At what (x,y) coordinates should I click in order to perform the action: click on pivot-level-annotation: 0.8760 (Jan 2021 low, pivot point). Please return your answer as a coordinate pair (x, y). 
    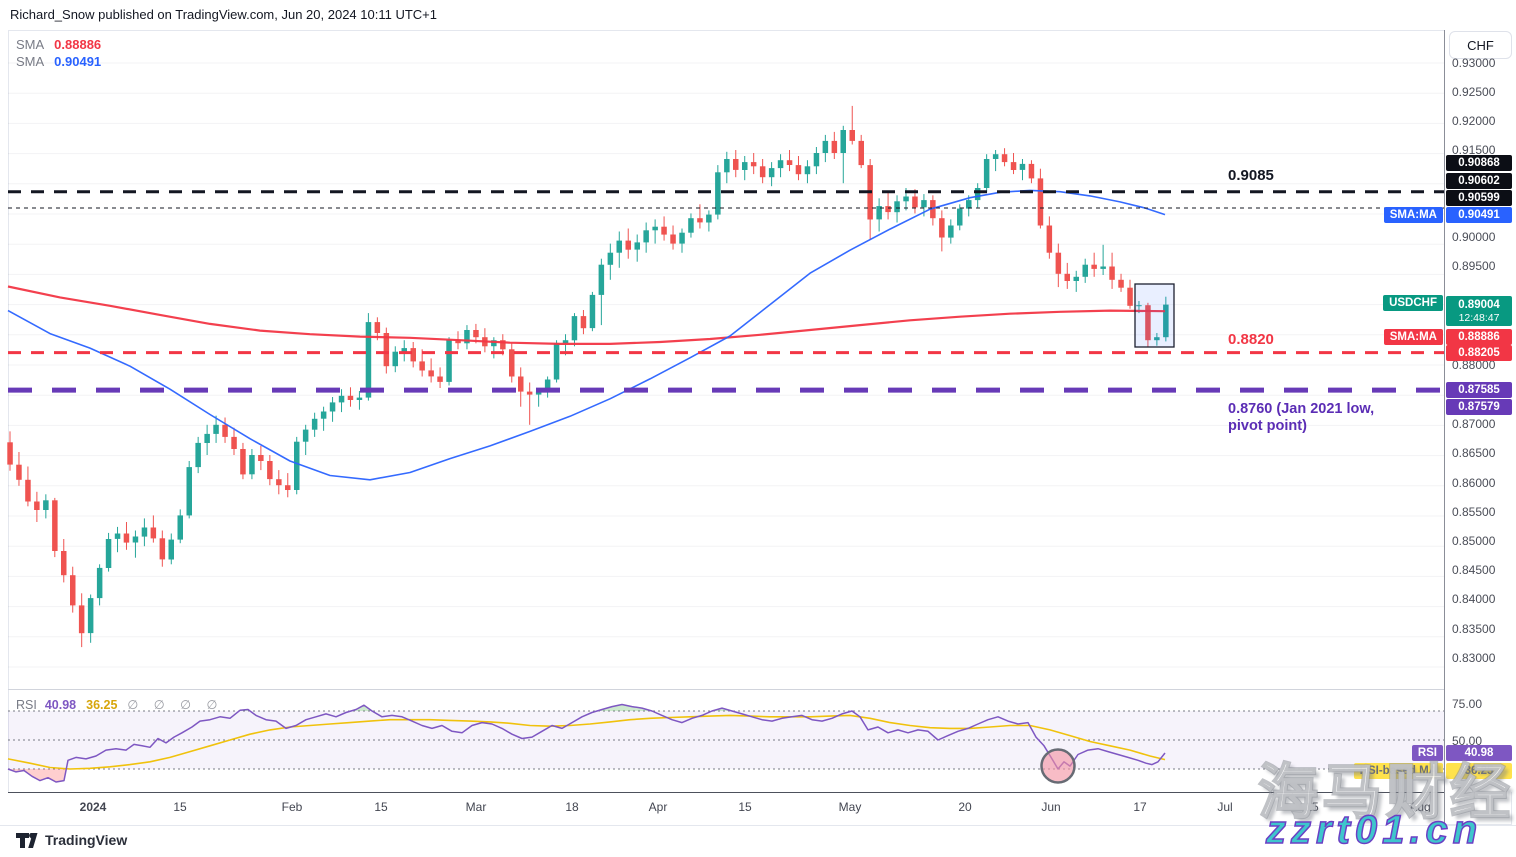
    Looking at the image, I should click on (1301, 418).